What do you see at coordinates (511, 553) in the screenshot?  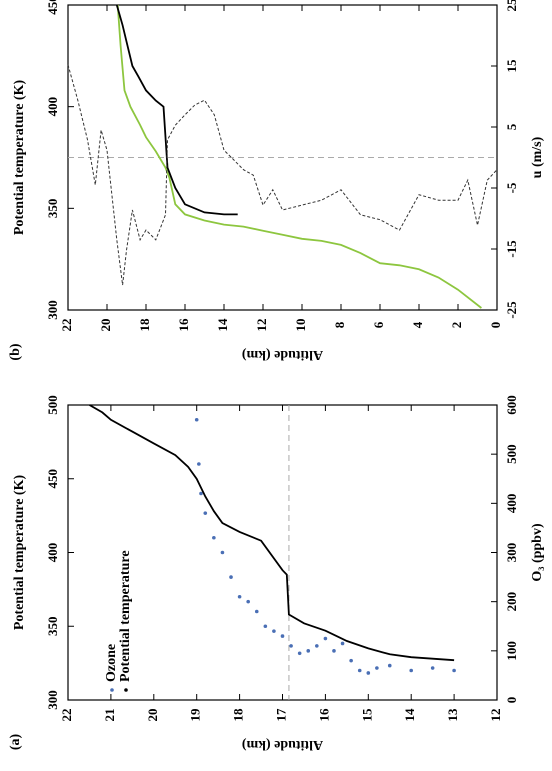 I see `y2-tick-label: 300` at bounding box center [511, 553].